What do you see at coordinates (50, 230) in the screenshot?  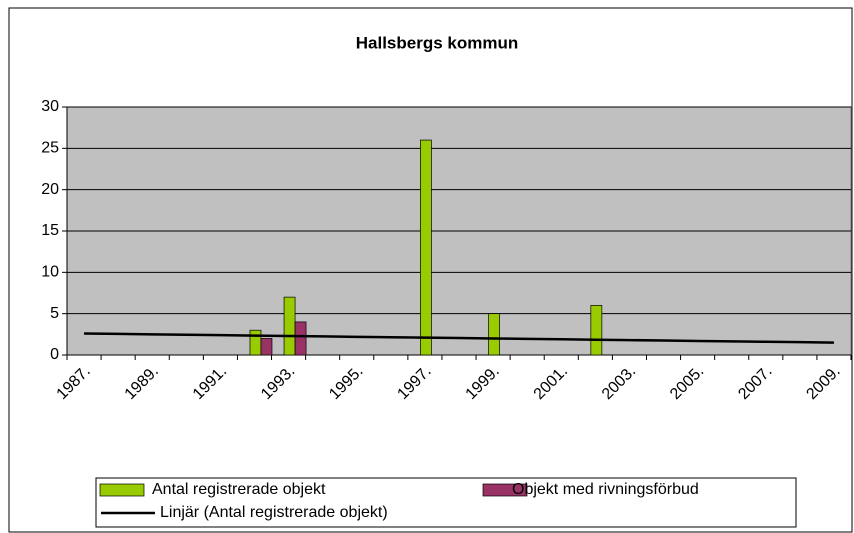 I see `y-tick-label: 15` at bounding box center [50, 230].